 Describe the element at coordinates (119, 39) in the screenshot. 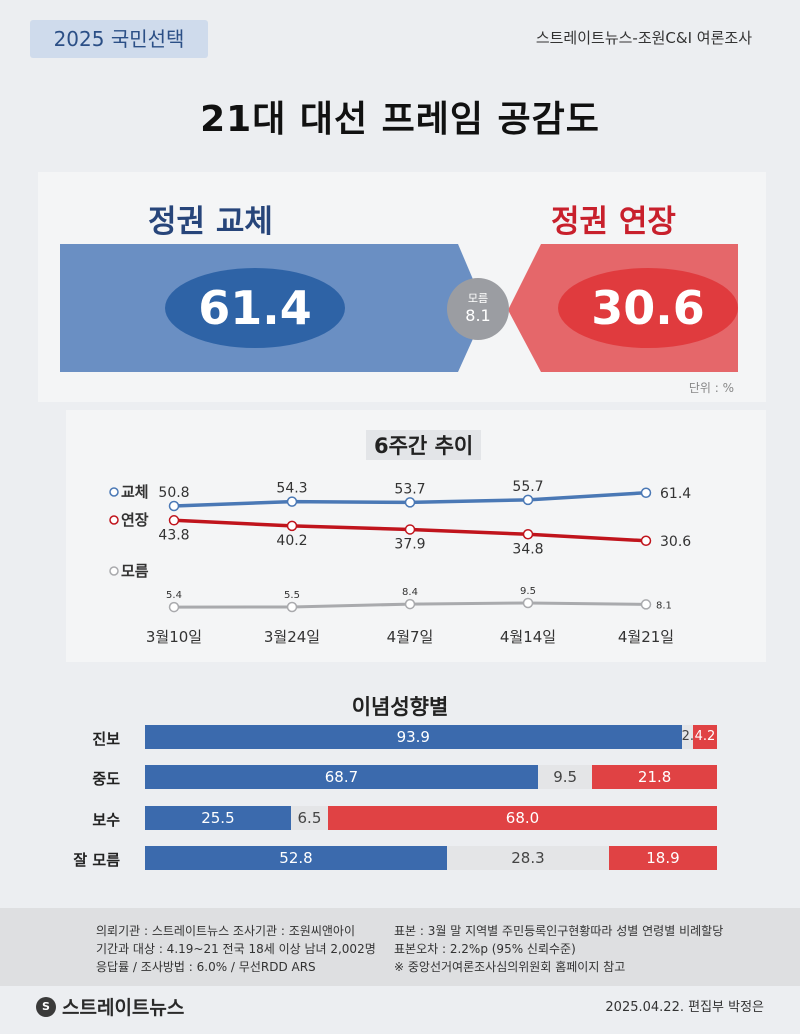

I see `edition-badge: 2025 국민선택` at that location.